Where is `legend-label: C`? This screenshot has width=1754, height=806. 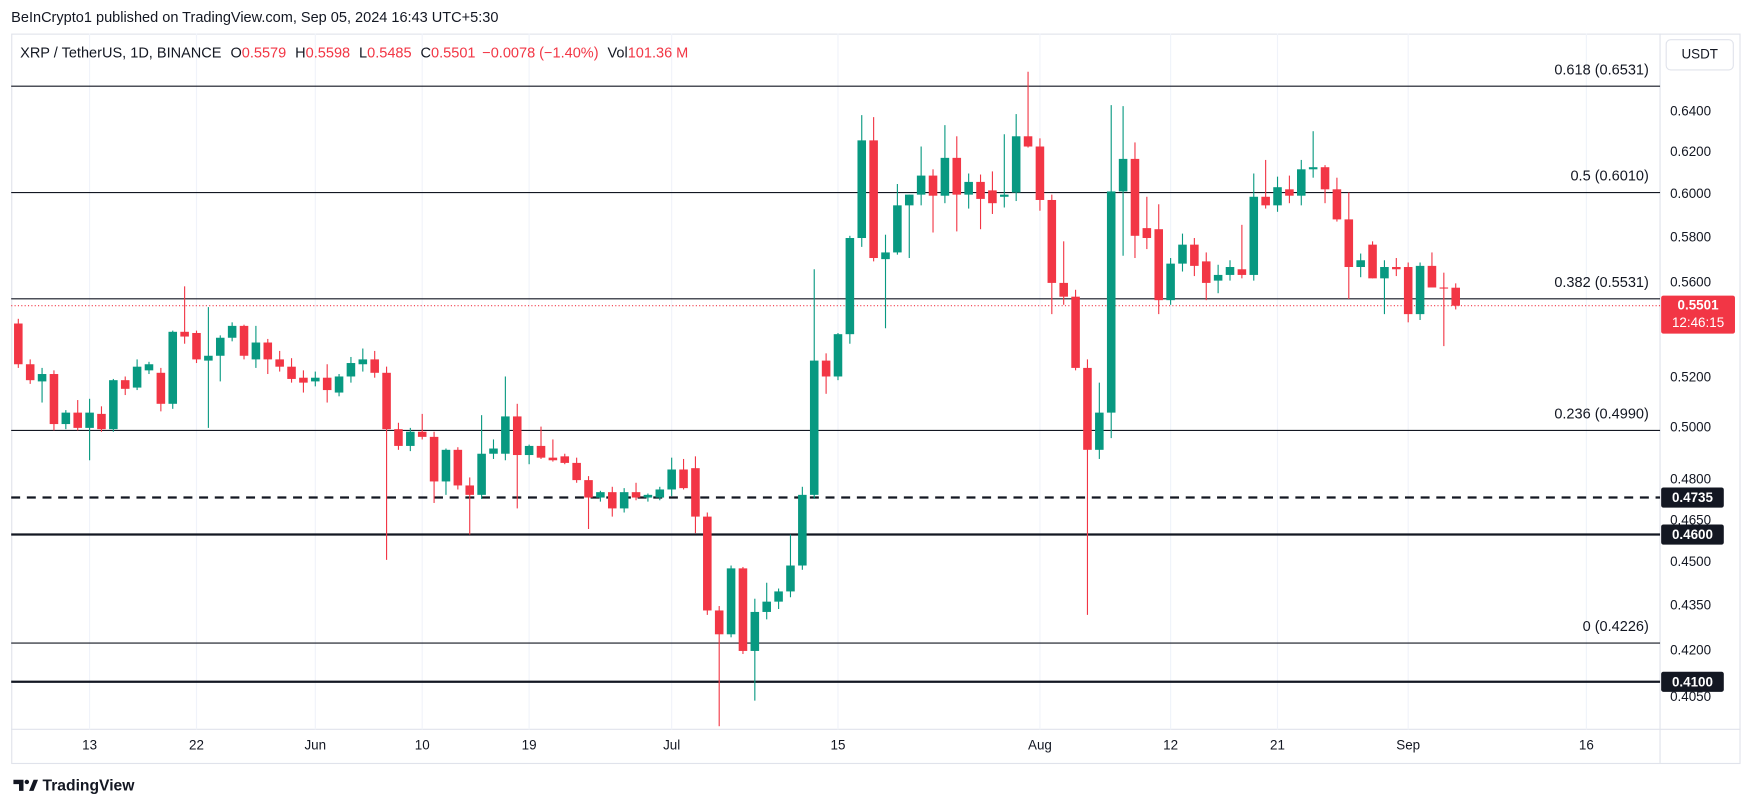
legend-label: C is located at coordinates (426, 54).